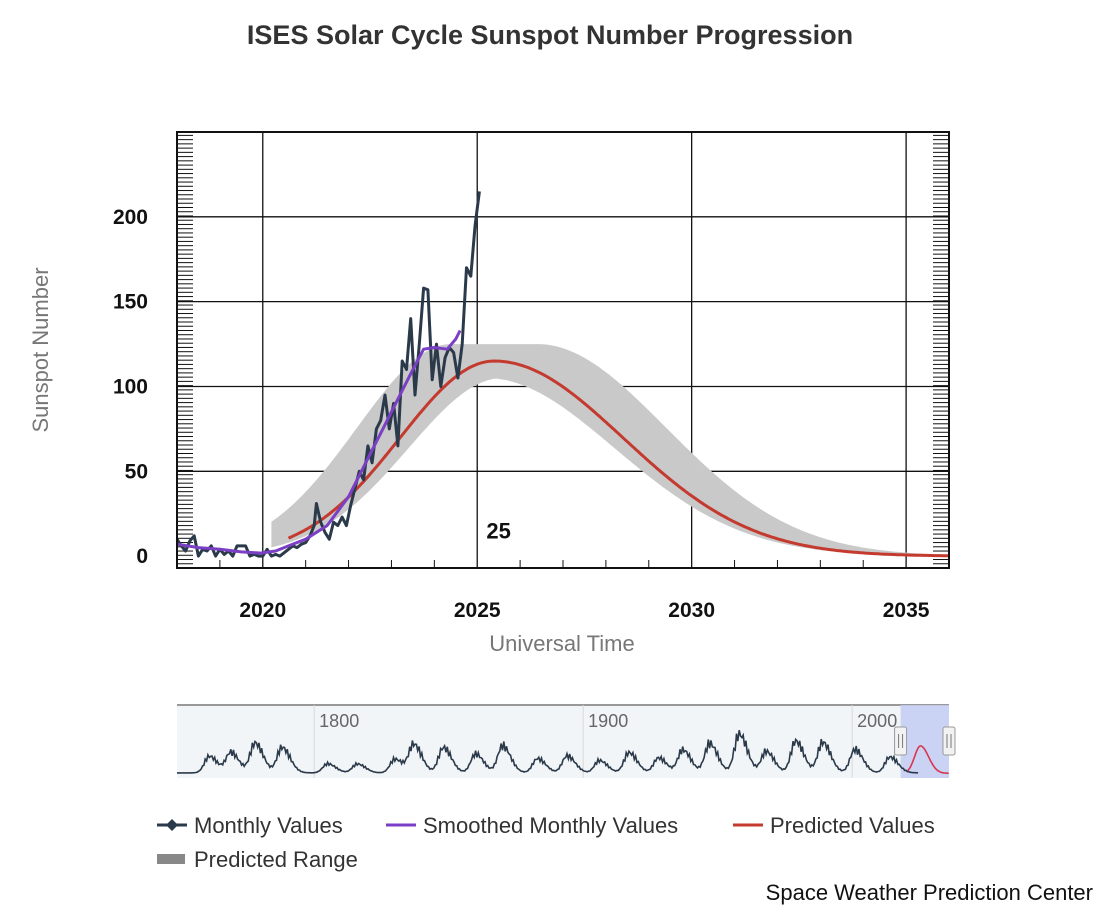  Describe the element at coordinates (550, 825) in the screenshot. I see `legend-label: Smoothed Monthly Values` at that location.